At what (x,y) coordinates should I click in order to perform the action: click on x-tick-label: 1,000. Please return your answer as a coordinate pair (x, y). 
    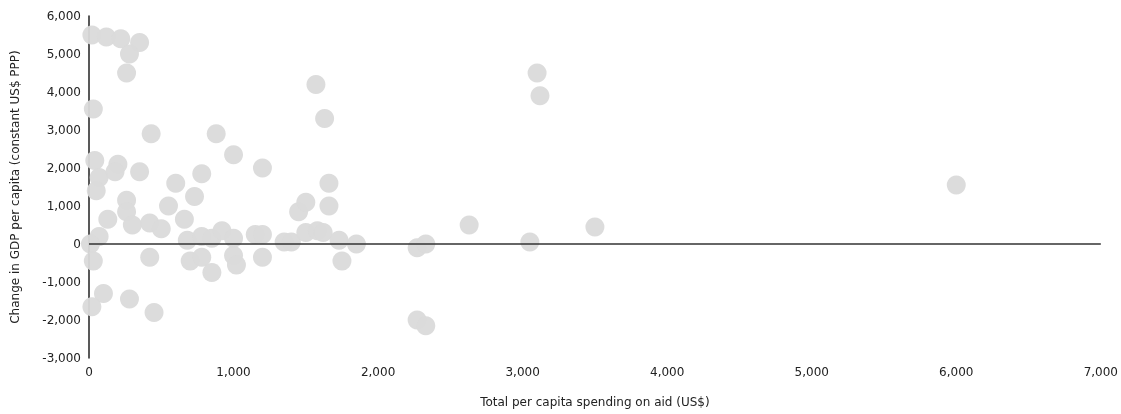
    Looking at the image, I should click on (233, 372).